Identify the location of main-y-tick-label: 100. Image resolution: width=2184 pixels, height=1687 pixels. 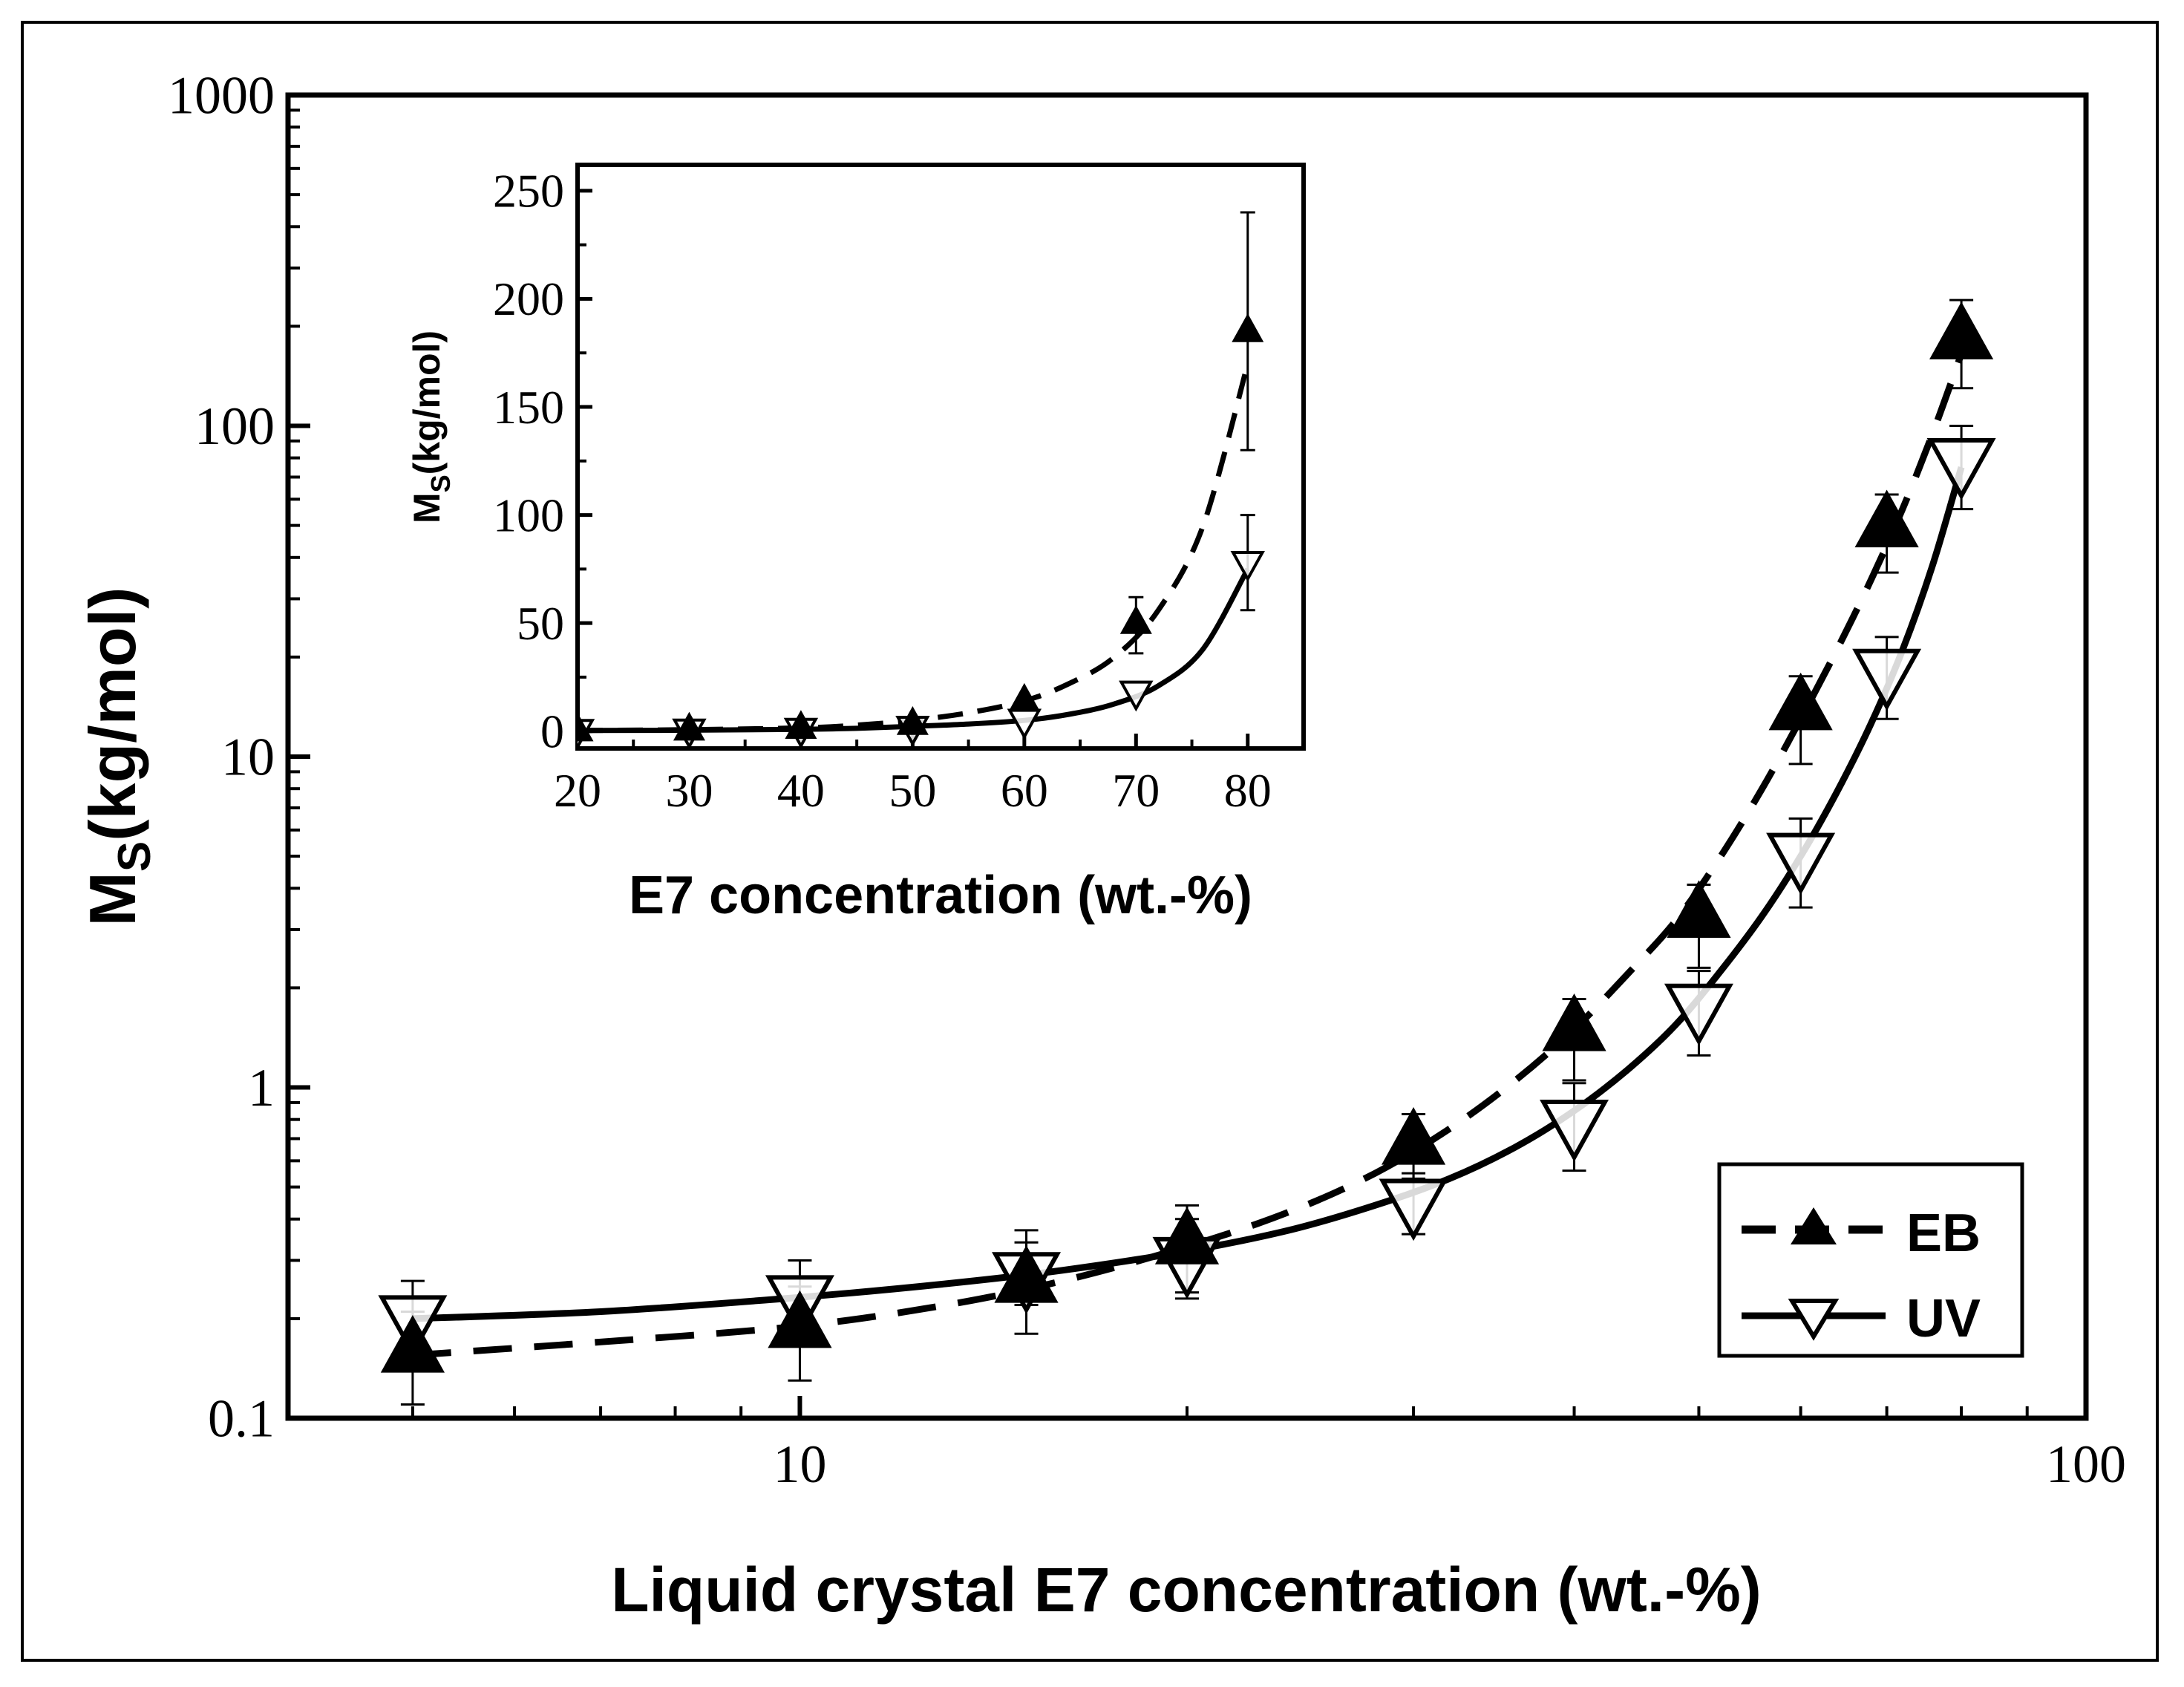
(235, 427).